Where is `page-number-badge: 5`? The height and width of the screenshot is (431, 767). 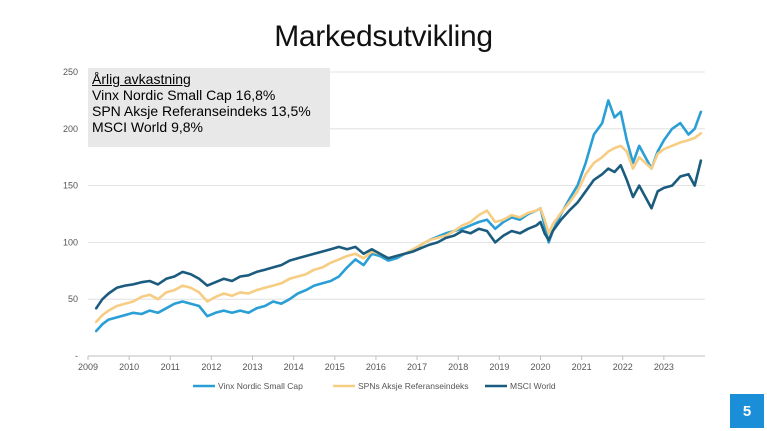
page-number-badge: 5 is located at coordinates (747, 411).